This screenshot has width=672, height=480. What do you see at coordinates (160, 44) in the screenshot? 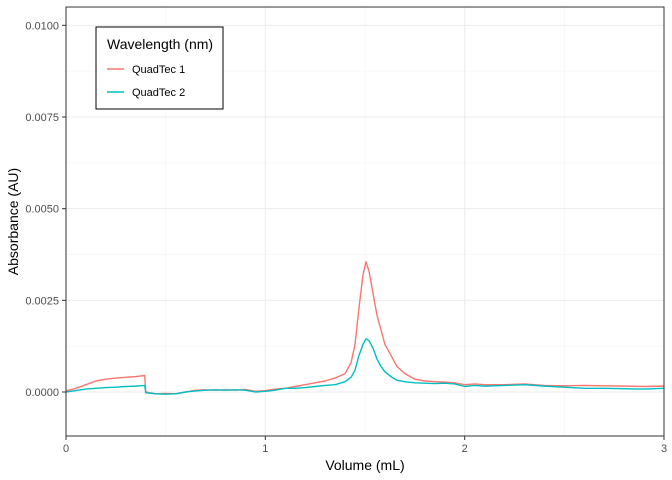
I see `legend-title: Wavelength (nm)` at bounding box center [160, 44].